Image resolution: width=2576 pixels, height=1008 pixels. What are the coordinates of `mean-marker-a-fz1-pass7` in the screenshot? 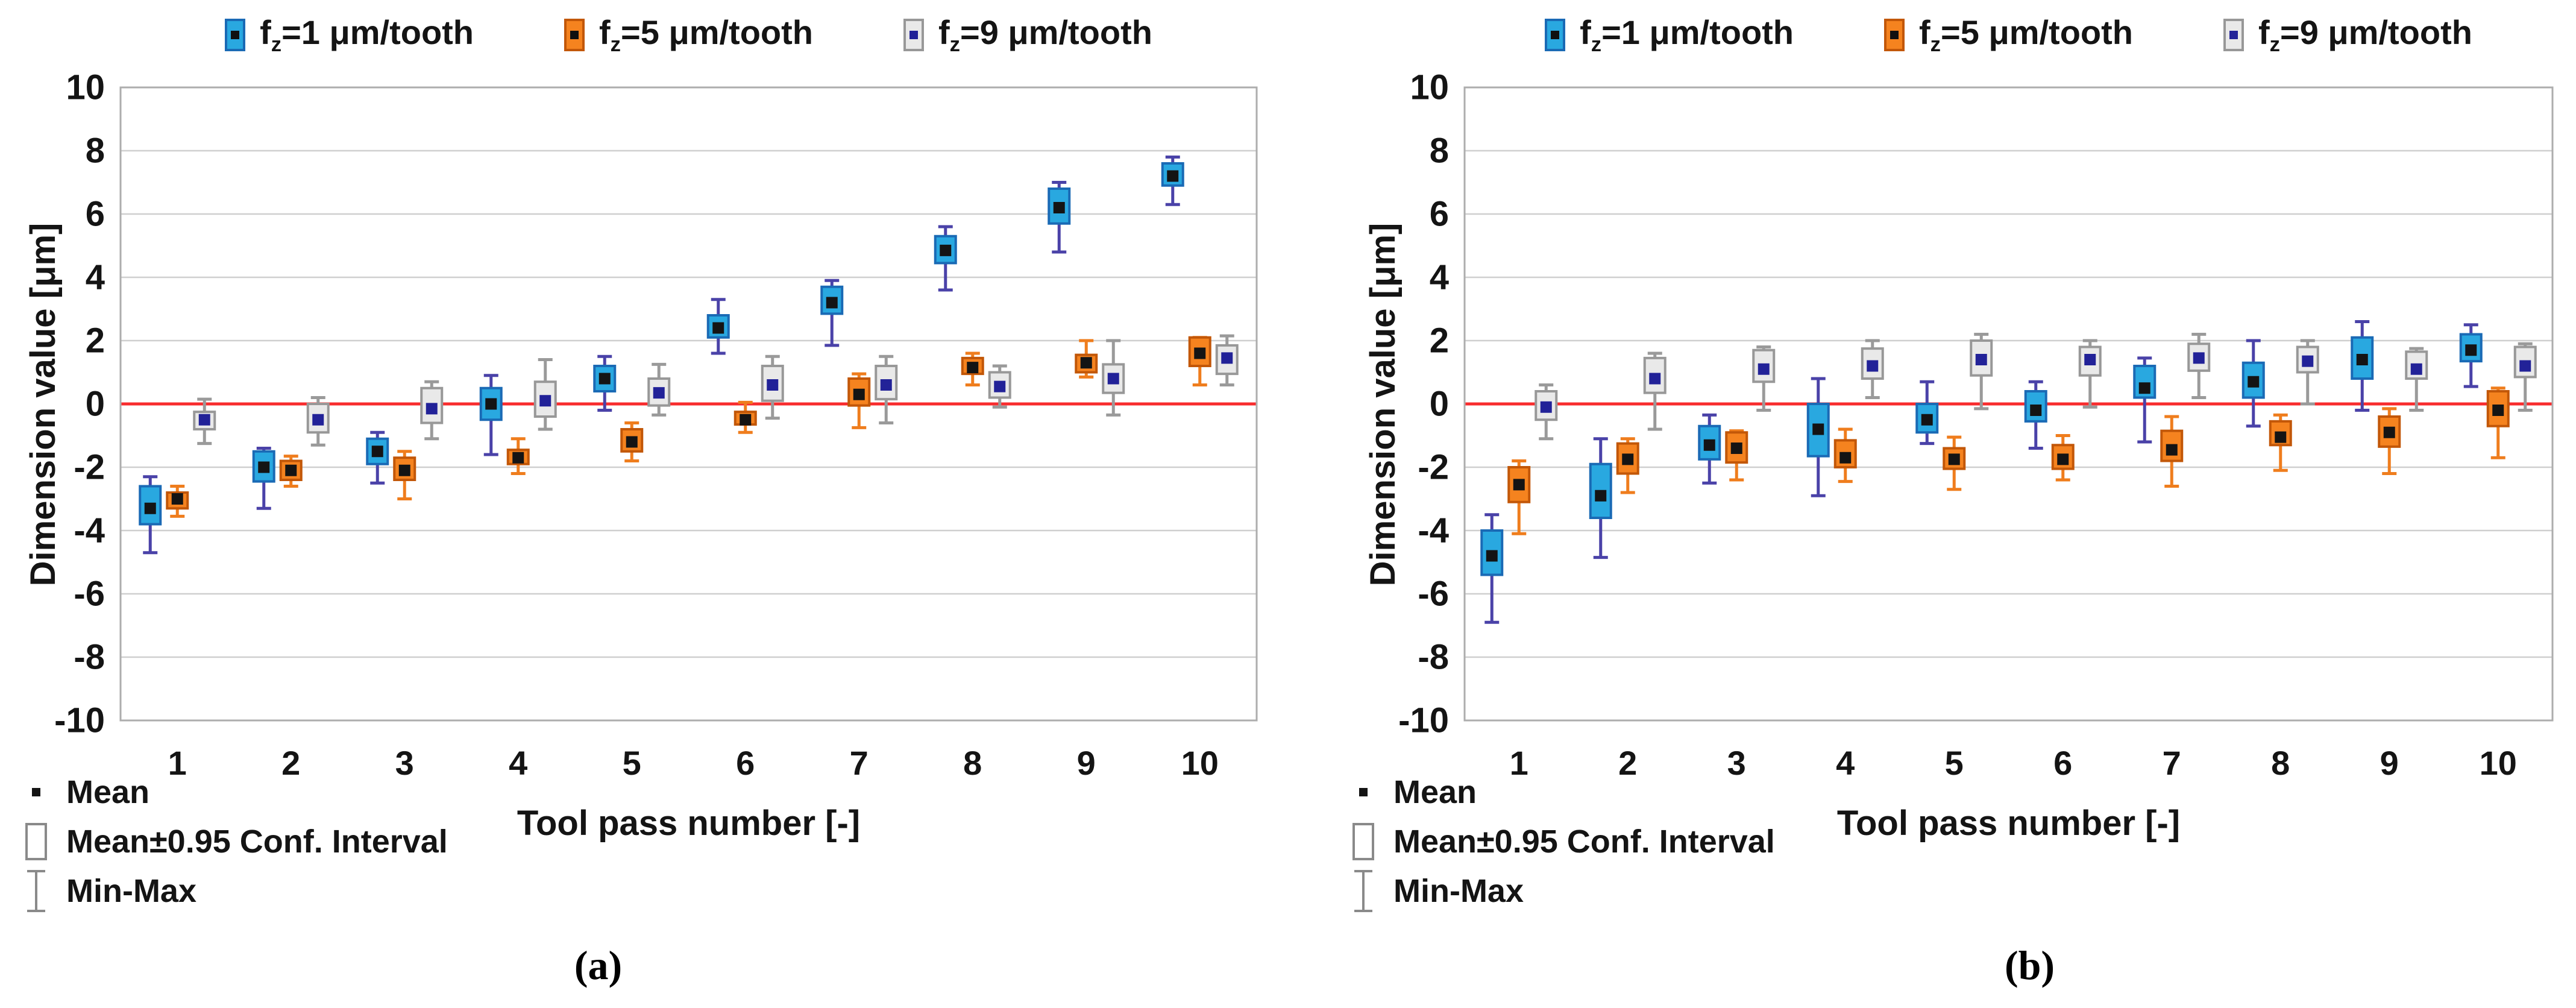 It's located at (832, 303).